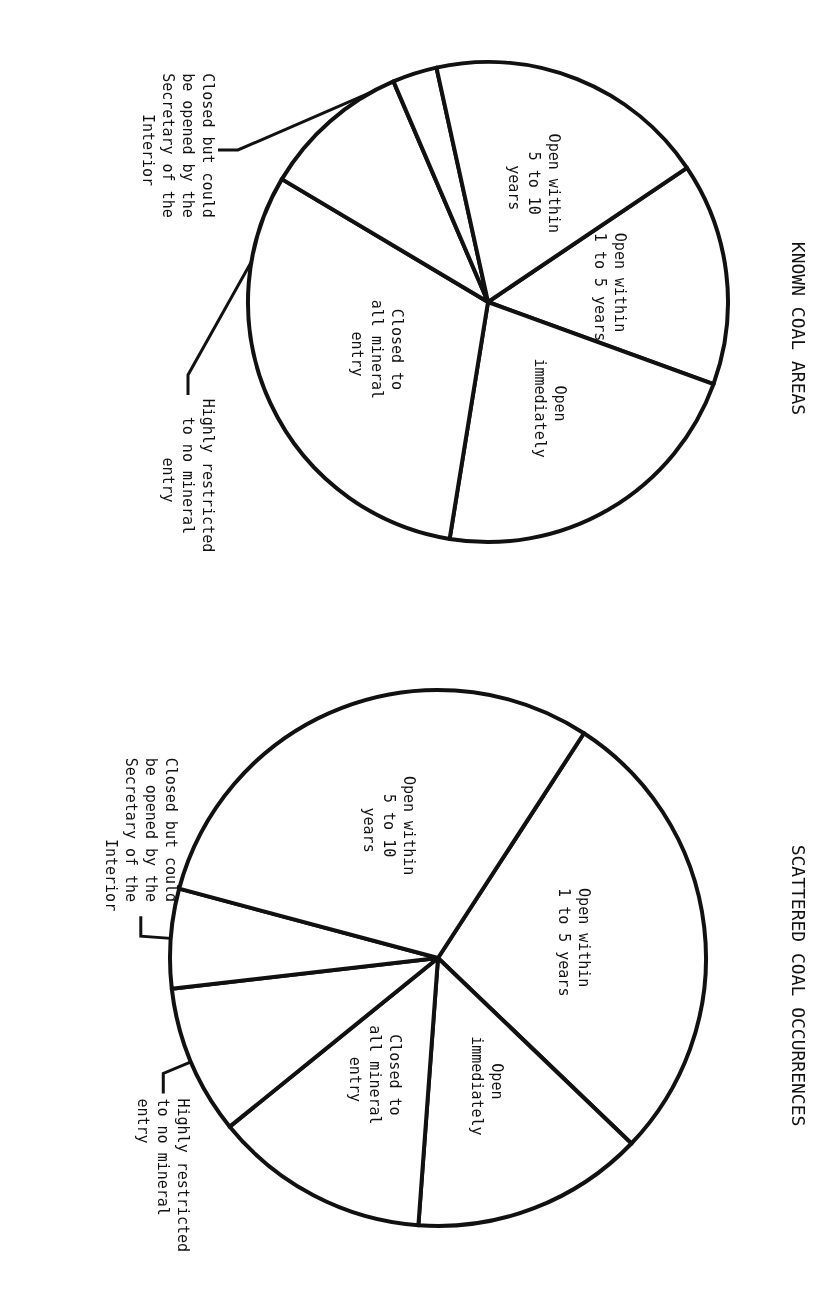  Describe the element at coordinates (798, 328) in the screenshot. I see `text: KNOWN COAL AREAS` at that location.